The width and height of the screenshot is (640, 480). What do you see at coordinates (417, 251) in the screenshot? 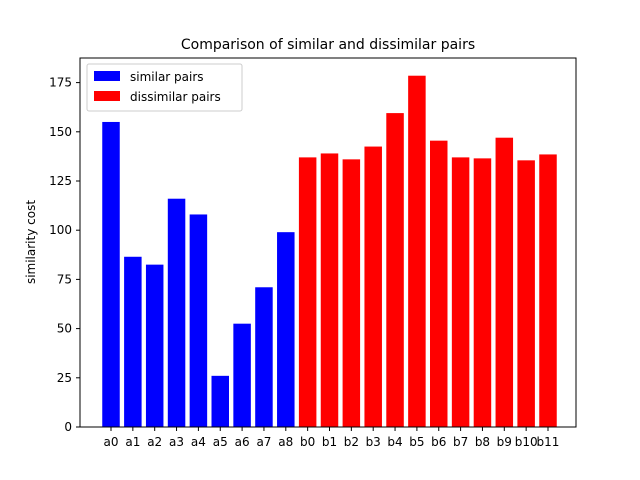
I see `bar-b5` at bounding box center [417, 251].